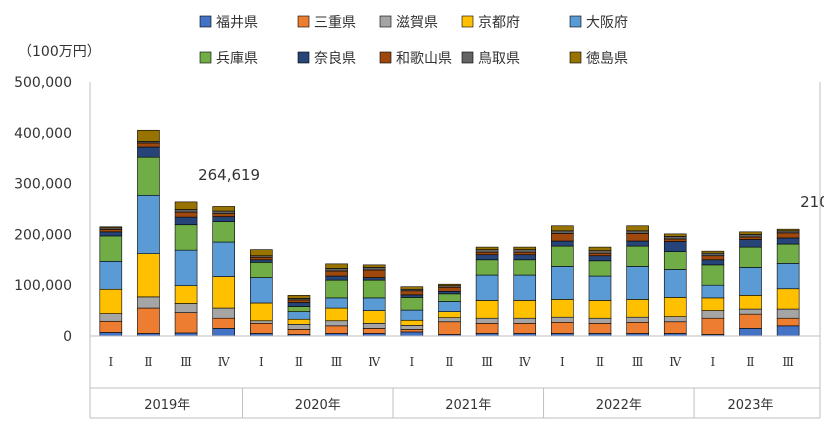 Image resolution: width=824 pixels, height=424 pixels. I want to click on data-label: 264,619, so click(229, 175).